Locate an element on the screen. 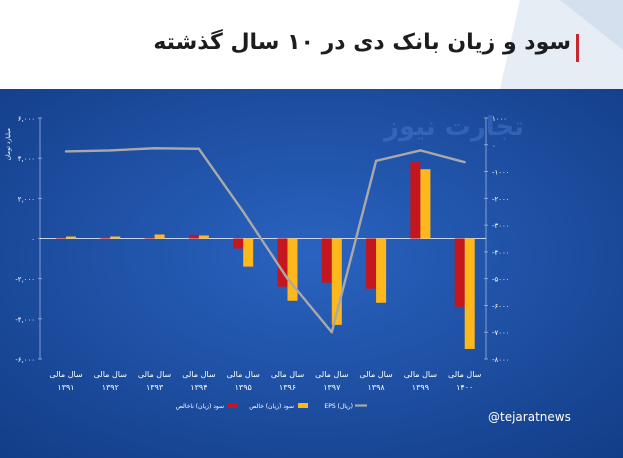  left-tick-label: ۴,۰۰۰ is located at coordinates (26, 159).